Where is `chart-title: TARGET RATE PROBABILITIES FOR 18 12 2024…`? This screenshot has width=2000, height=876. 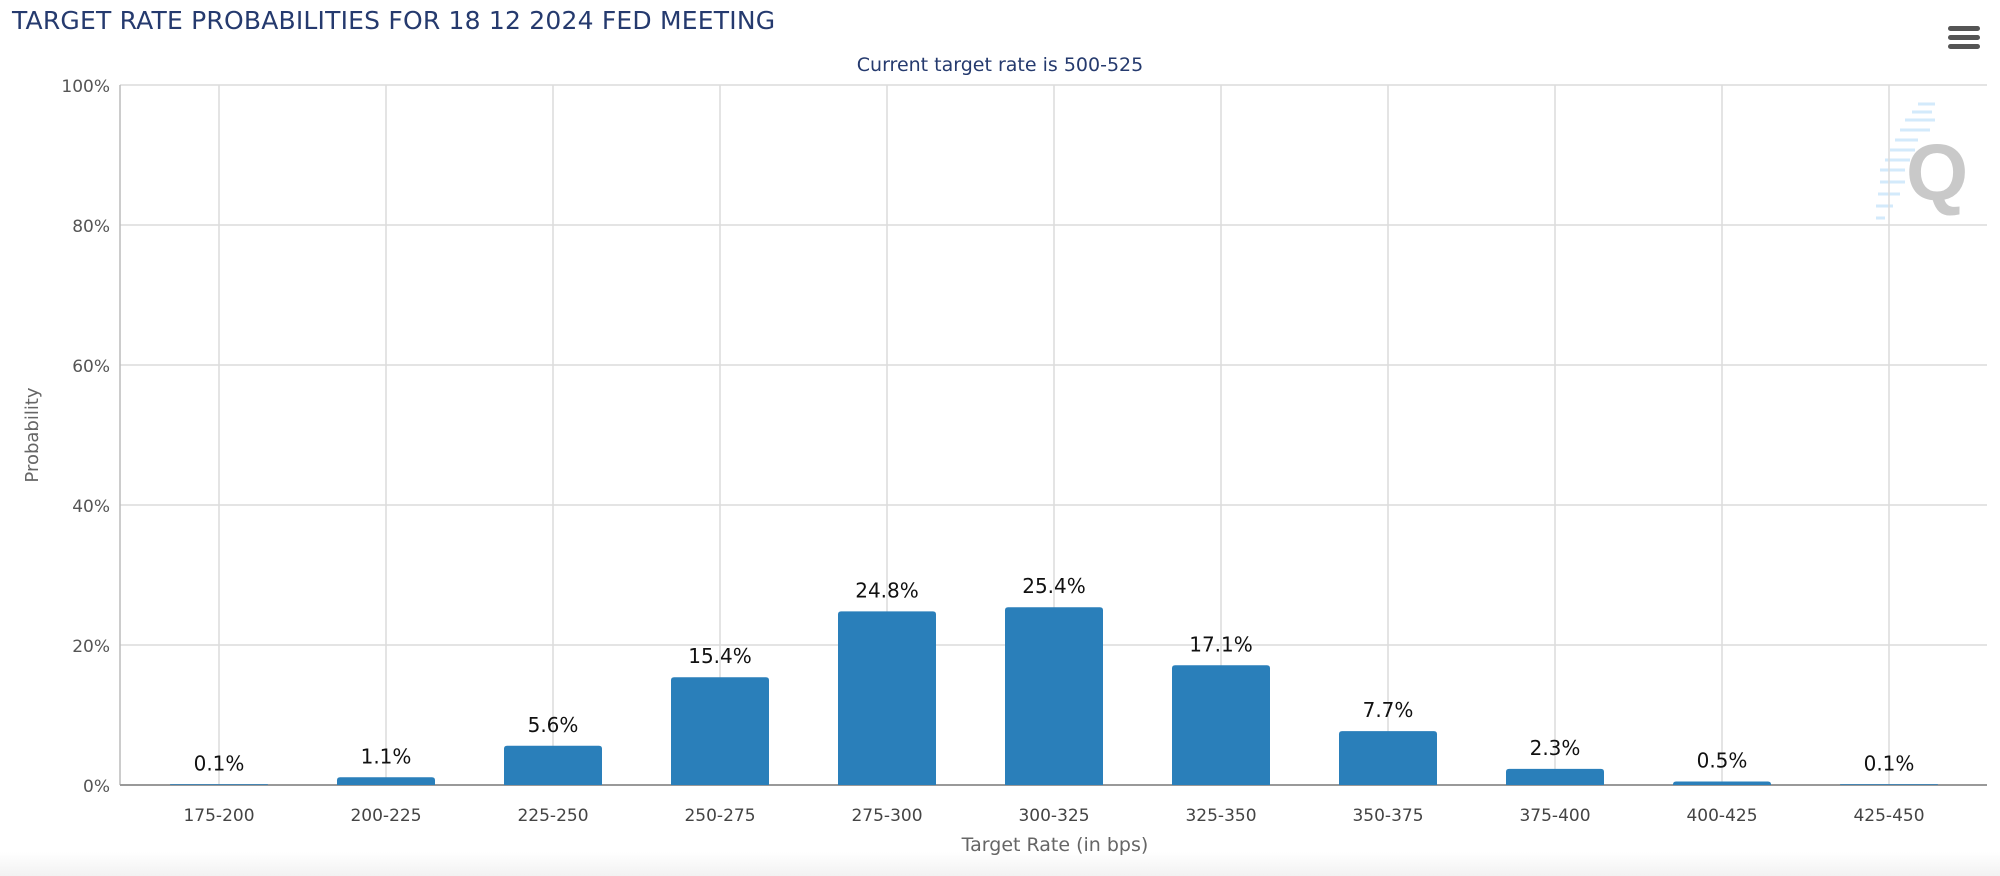
chart-title: TARGET RATE PROBABILITIES FOR 18 12 2024… is located at coordinates (394, 20).